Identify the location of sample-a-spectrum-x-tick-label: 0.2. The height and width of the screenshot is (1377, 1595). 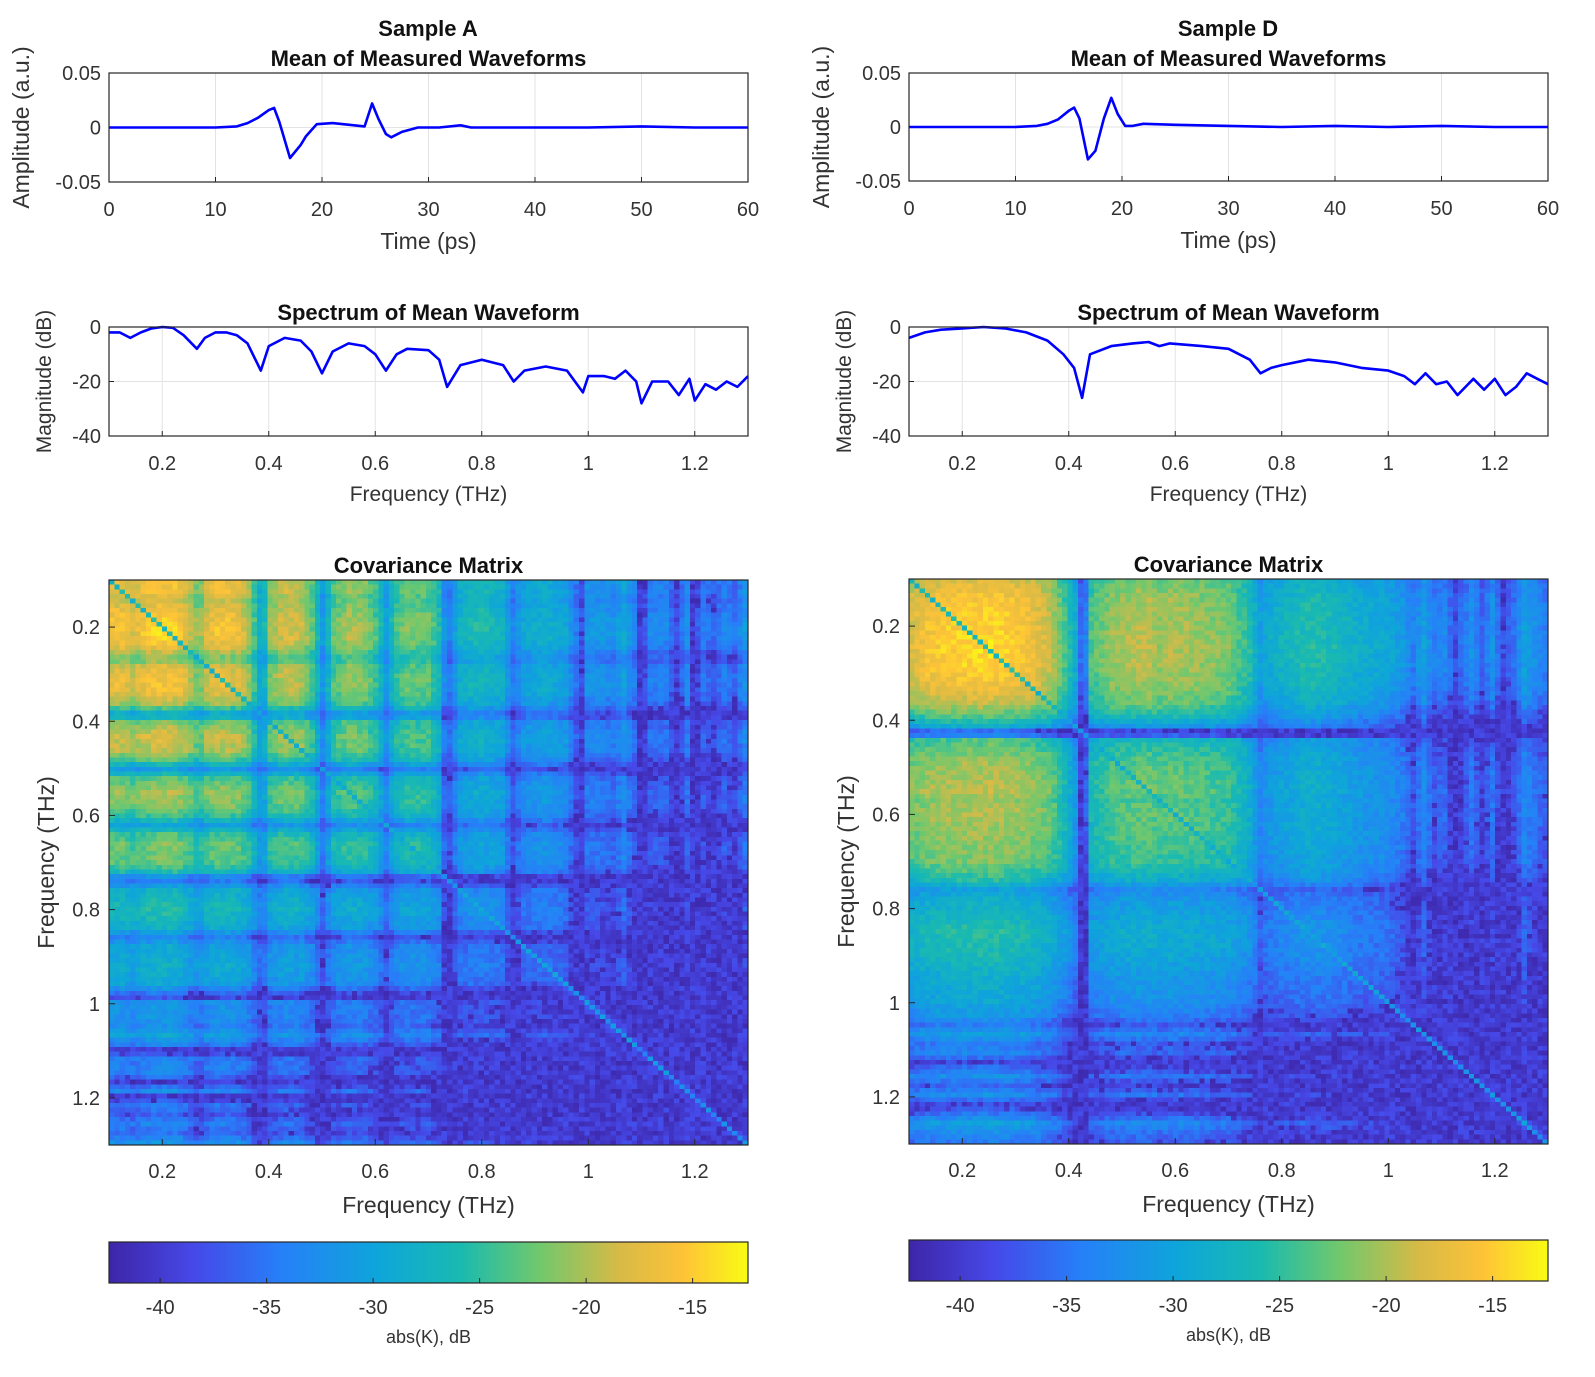
(162, 464).